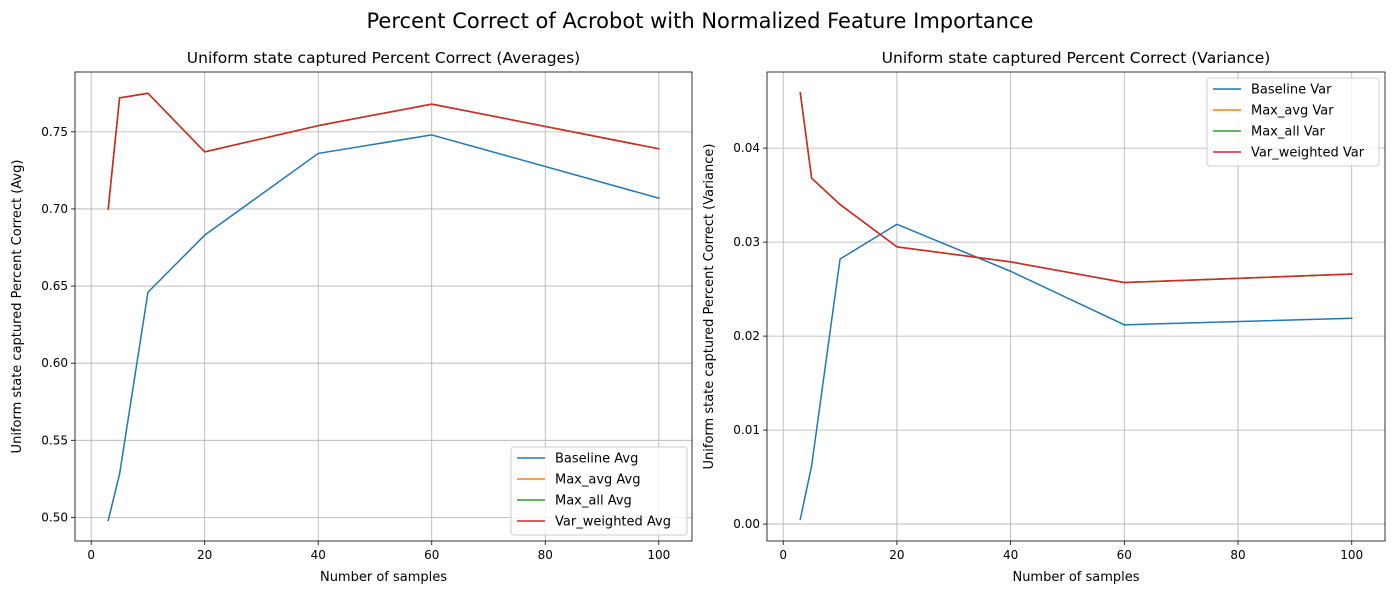 This screenshot has height=600, width=1400. Describe the element at coordinates (746, 336) in the screenshot. I see `y-tick-label: 0.02` at that location.